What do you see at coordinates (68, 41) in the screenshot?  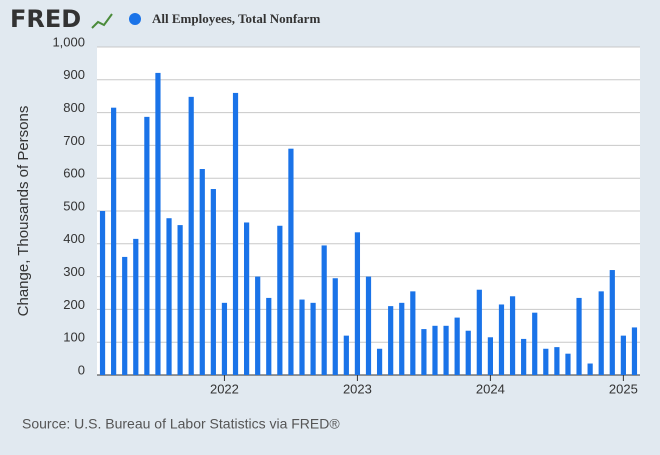 I see `y-tick-label: 1,000` at bounding box center [68, 41].